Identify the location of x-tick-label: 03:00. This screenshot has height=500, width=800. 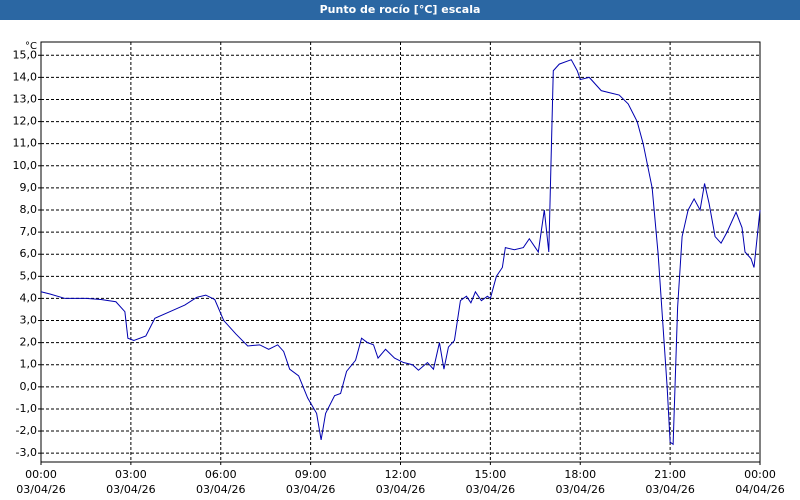
(131, 474).